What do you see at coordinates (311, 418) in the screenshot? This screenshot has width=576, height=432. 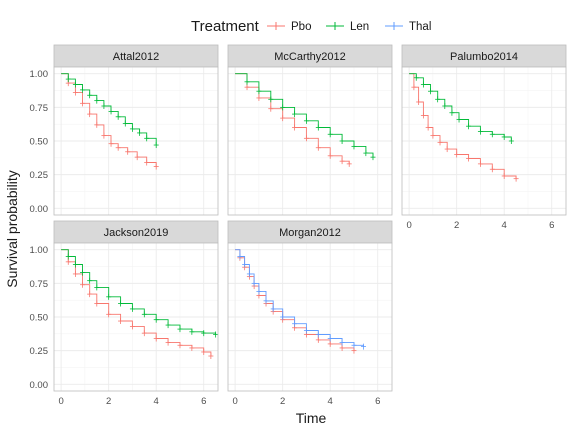 I see `x-axis-label: Time` at bounding box center [311, 418].